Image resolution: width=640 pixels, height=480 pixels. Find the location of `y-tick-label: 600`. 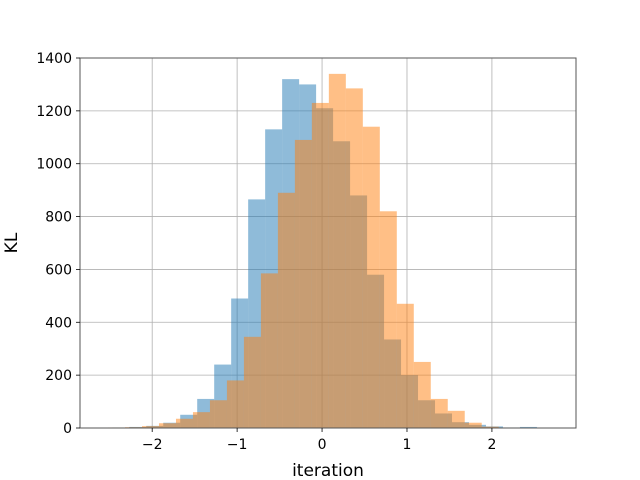

y-tick-label: 600 is located at coordinates (58, 270).